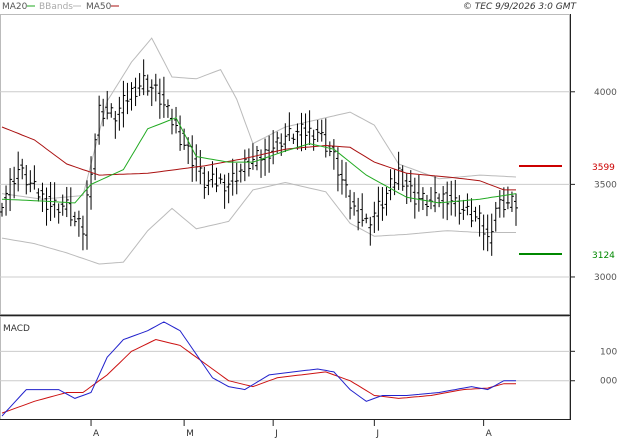 This screenshot has height=440, width=627. What do you see at coordinates (567, 212) in the screenshot?
I see `level-annotations: 3599 3124` at bounding box center [567, 212].